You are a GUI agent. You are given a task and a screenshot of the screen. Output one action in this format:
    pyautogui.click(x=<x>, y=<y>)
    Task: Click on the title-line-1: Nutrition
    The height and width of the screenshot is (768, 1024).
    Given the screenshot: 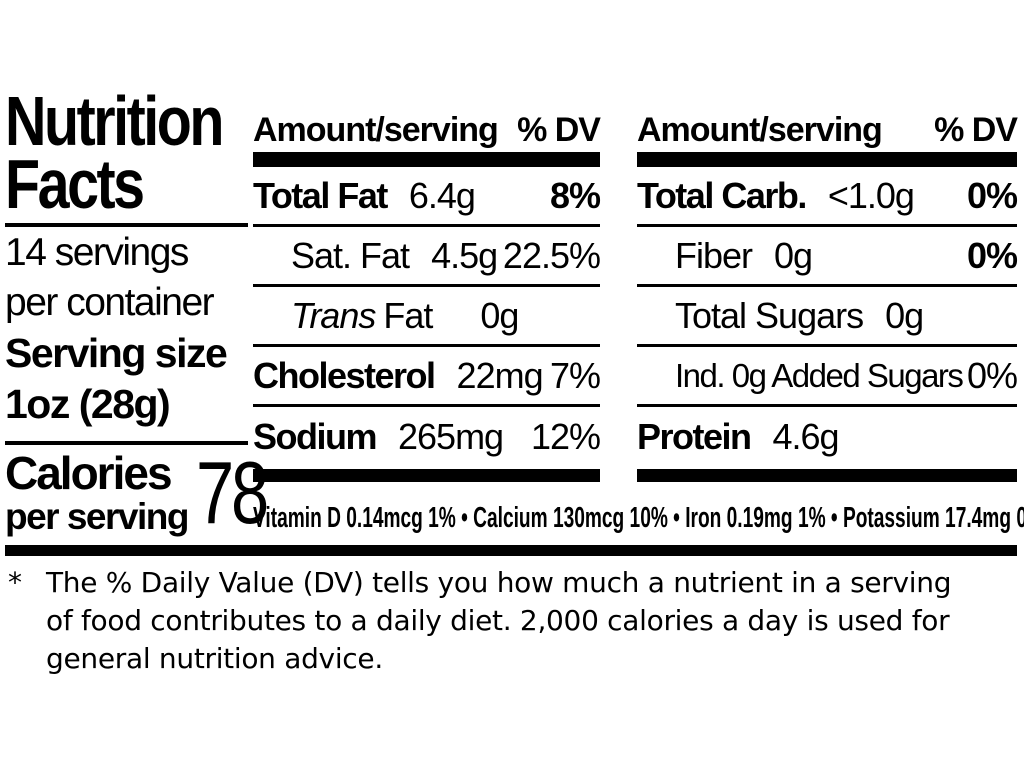 What is the action you would take?
    pyautogui.click(x=114, y=121)
    